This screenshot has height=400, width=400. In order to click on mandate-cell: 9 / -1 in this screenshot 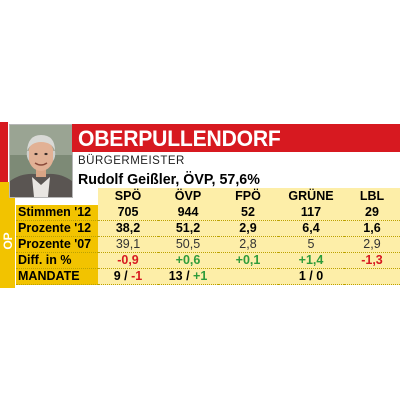, I will do `click(128, 276)`.